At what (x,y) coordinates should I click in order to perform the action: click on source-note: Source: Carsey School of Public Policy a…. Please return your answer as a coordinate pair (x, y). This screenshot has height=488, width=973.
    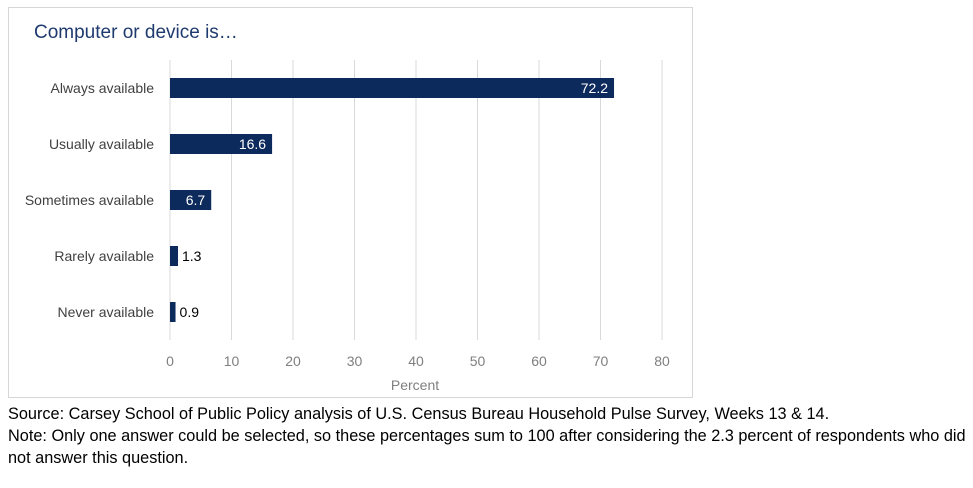
    Looking at the image, I should click on (419, 414).